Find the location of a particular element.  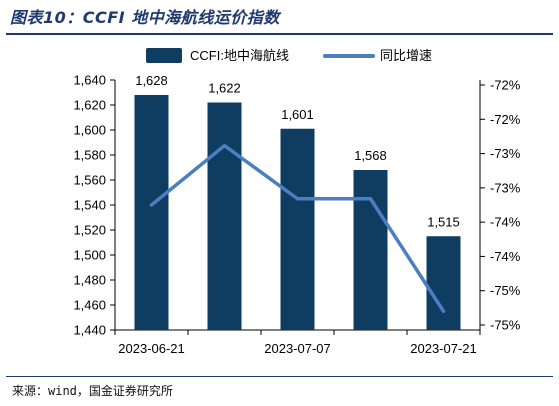

left-tick-label: 1,540 is located at coordinates (89, 205).